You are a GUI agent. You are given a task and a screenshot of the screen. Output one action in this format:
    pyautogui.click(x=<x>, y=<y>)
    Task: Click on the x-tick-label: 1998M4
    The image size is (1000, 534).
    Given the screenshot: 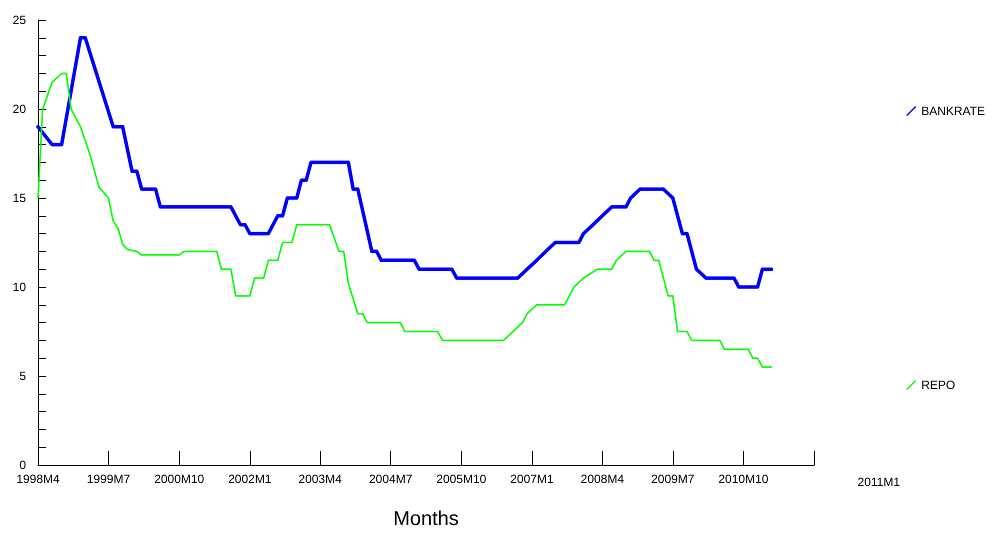 What is the action you would take?
    pyautogui.click(x=38, y=479)
    